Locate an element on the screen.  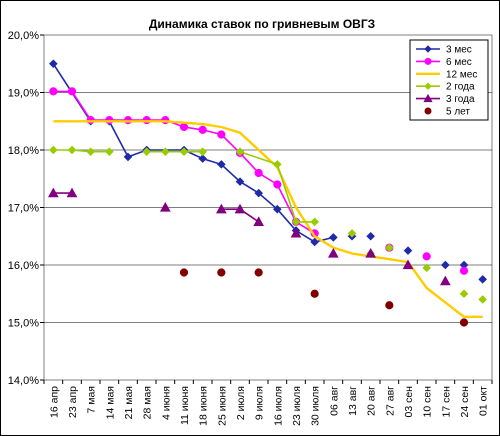
y-tick-label: 15,0% is located at coordinates (23, 324).